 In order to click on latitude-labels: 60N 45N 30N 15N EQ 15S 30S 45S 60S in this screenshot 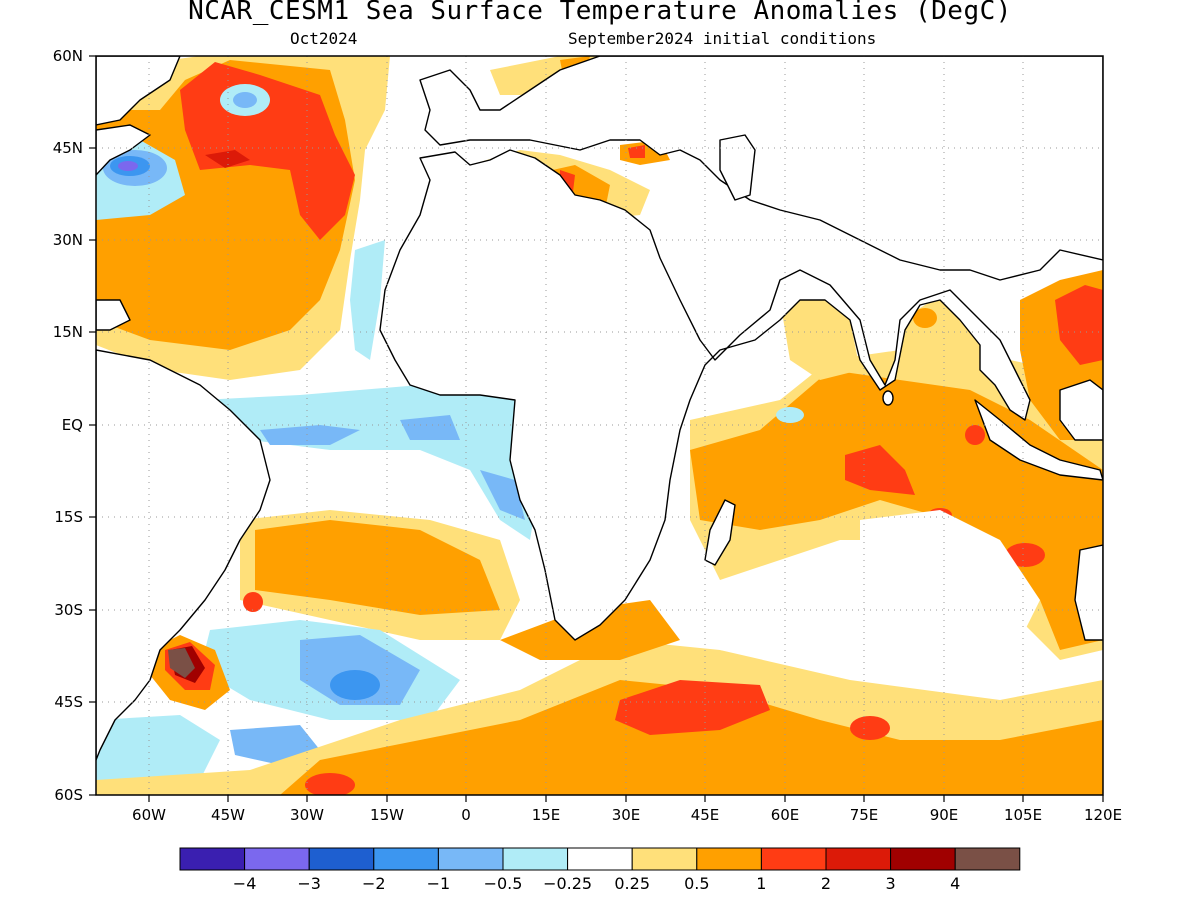, I will do `click(68, 425)`.